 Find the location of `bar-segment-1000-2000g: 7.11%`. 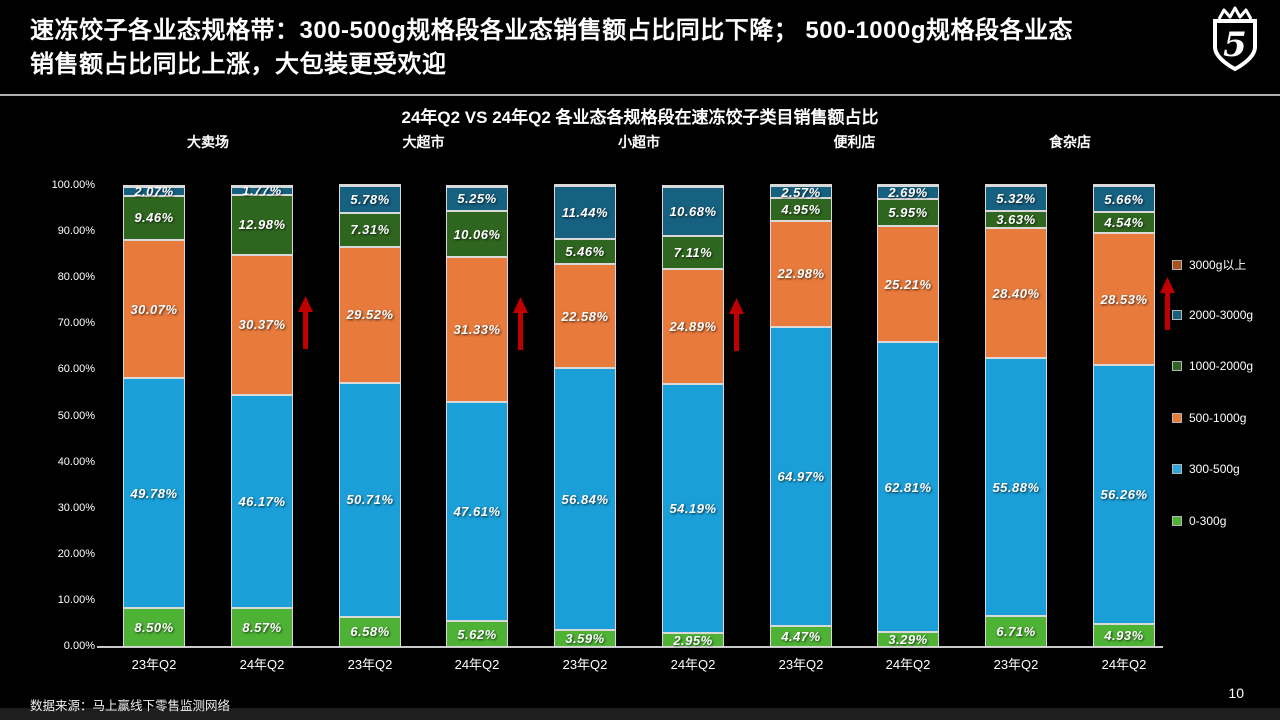

bar-segment-1000-2000g: 7.11% is located at coordinates (693, 252).